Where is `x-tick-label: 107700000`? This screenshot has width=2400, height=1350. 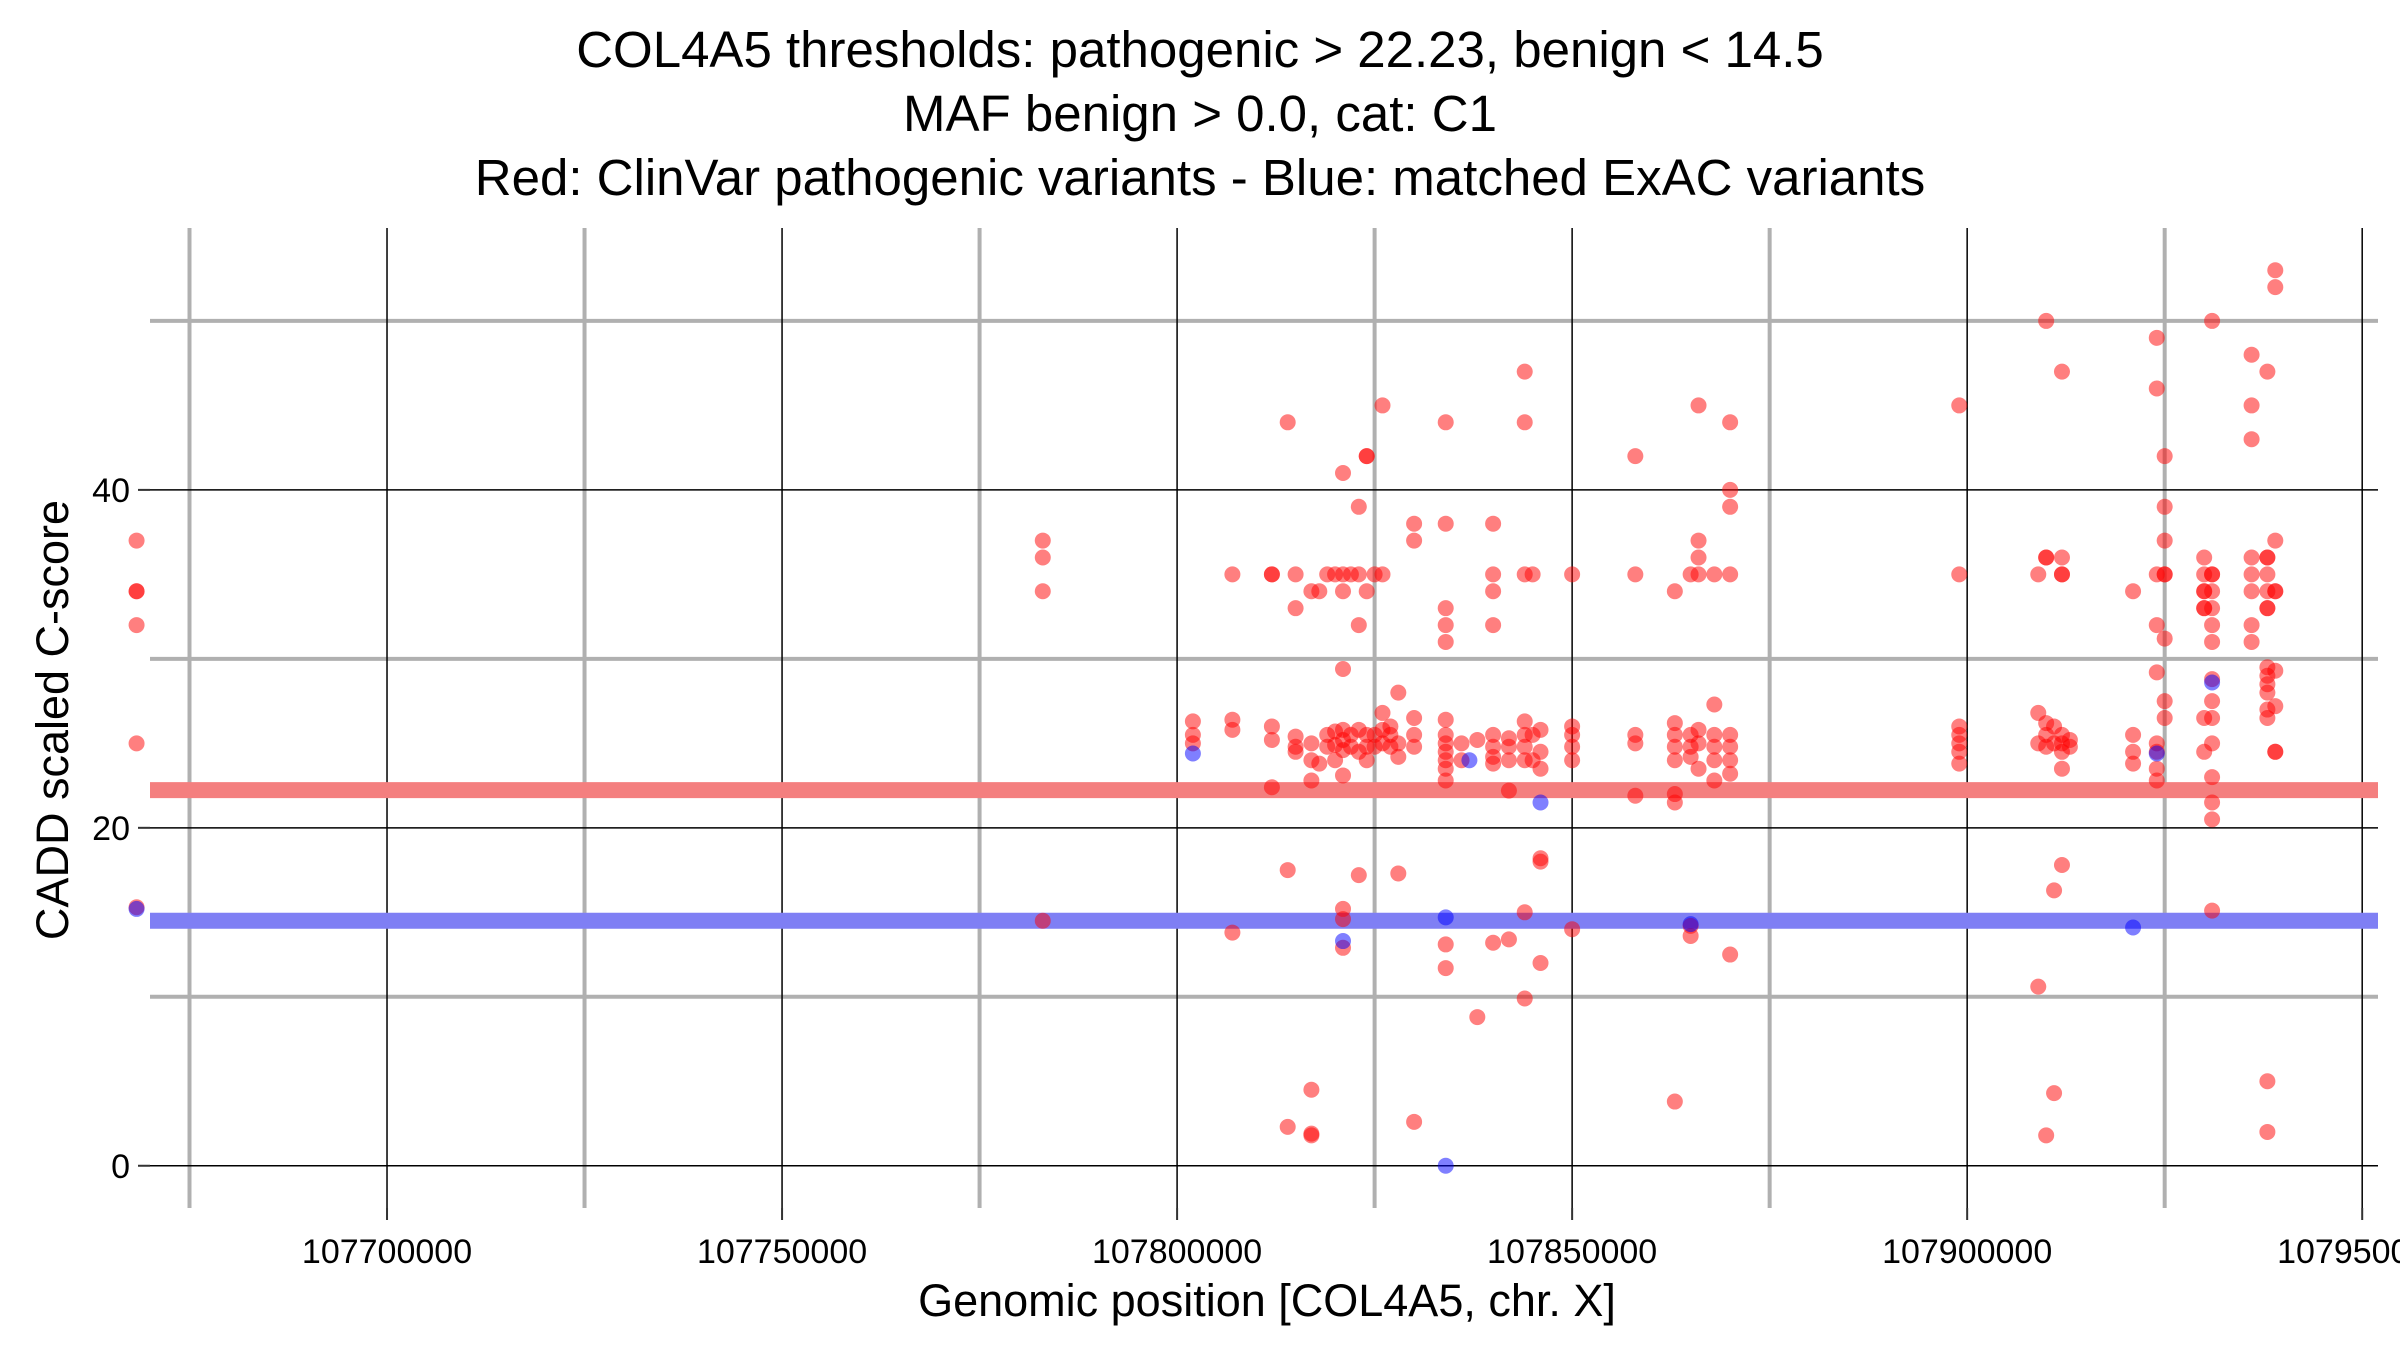 x-tick-label: 107700000 is located at coordinates (387, 1252).